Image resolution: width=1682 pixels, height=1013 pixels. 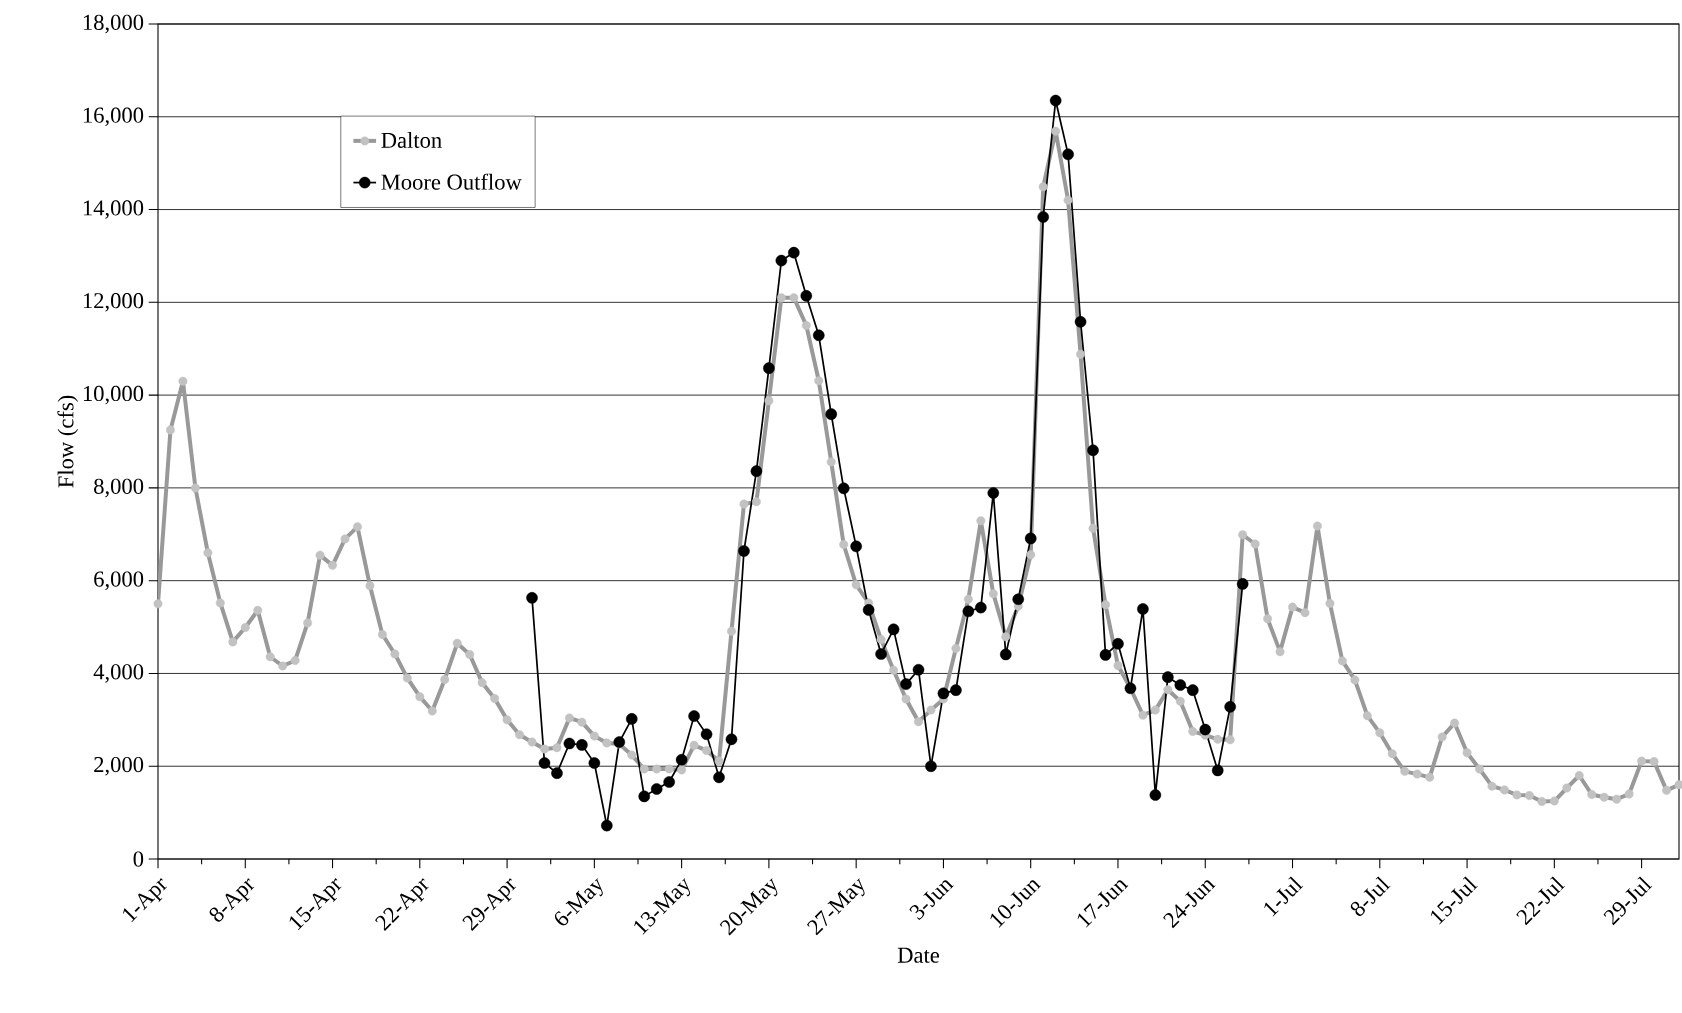 I want to click on y-tick-label: 10,000, so click(x=113, y=395).